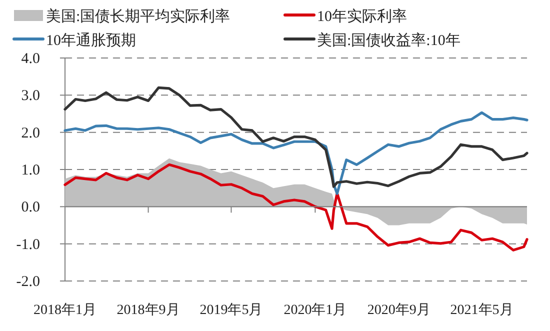 This screenshot has height=331, width=550. Describe the element at coordinates (398, 310) in the screenshot. I see `x-tick-label: 2020年9月` at that location.